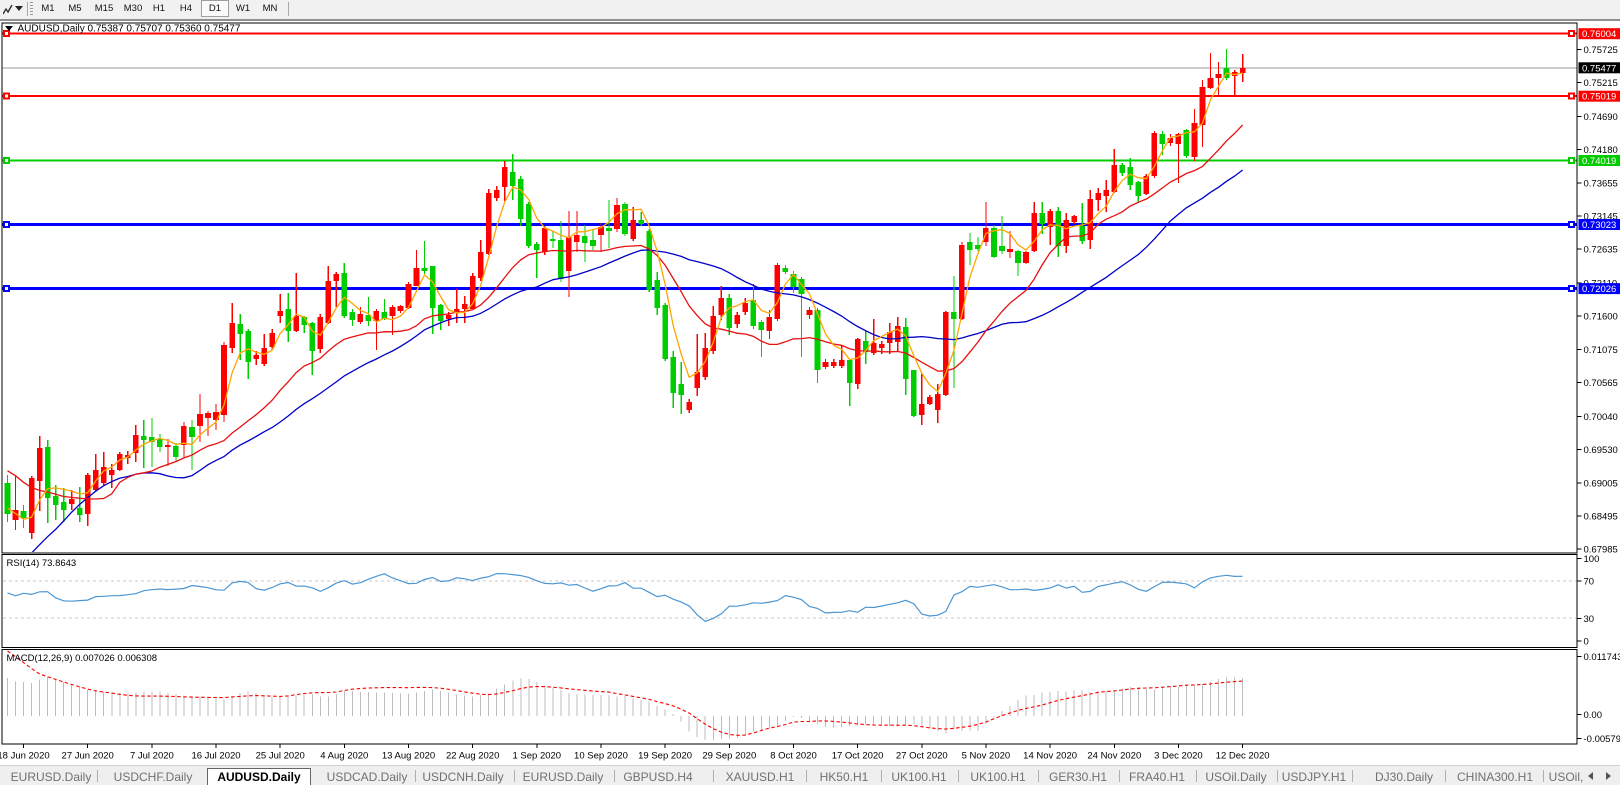 This screenshot has width=1620, height=785. Describe the element at coordinates (1601, 150) in the screenshot. I see `svg-text: 0.74180` at that location.